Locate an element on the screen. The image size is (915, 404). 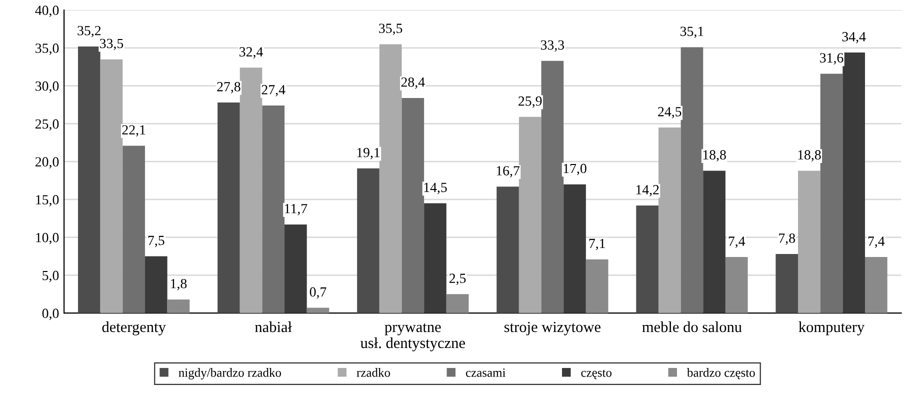
data-label: 11,7 is located at coordinates (296, 210).